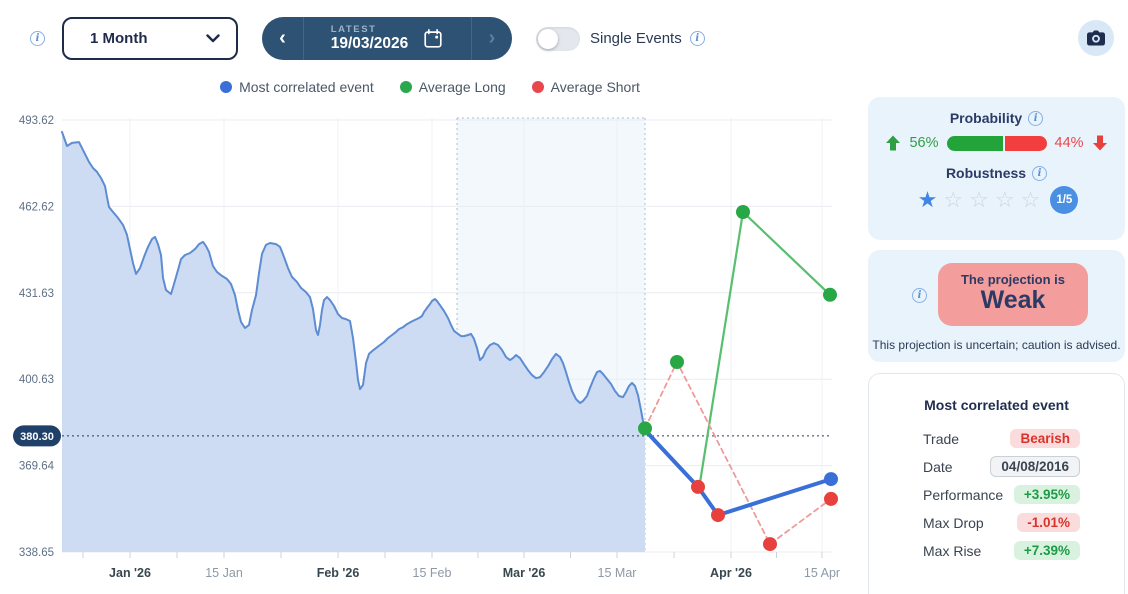 This screenshot has height=594, width=1128. I want to click on legend-item-most-correlated: Most correlated event, so click(297, 87).